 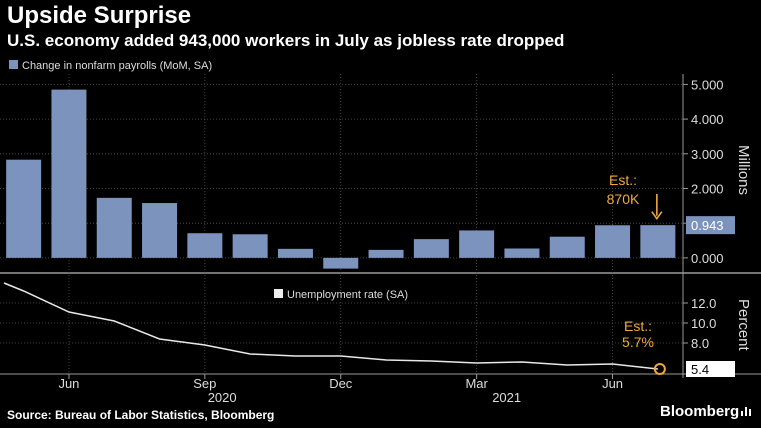 What do you see at coordinates (13, 64) in the screenshot?
I see `bar-legend-swatch` at bounding box center [13, 64].